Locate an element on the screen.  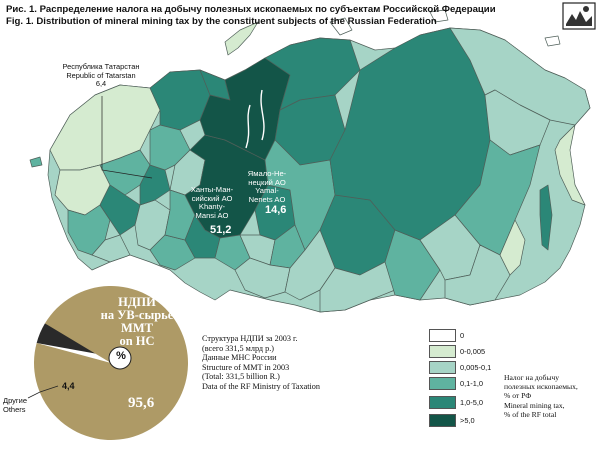
pie-center-hole is located at coordinates (120, 358).